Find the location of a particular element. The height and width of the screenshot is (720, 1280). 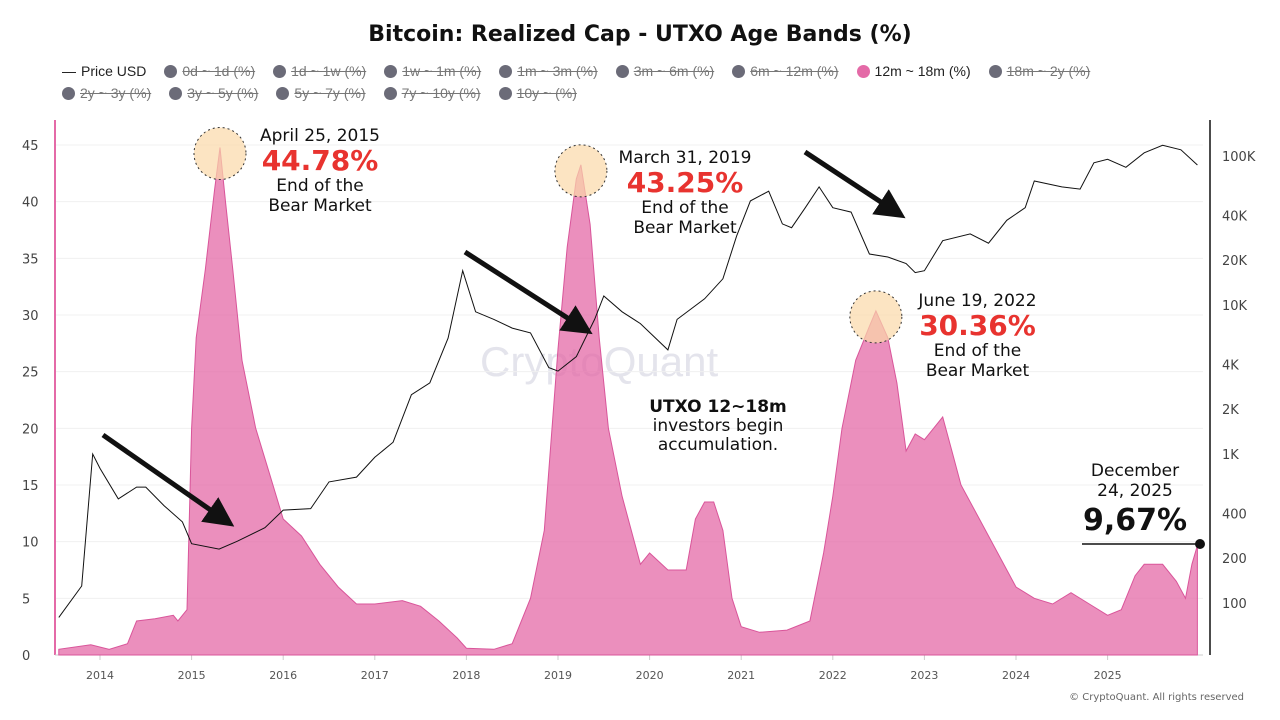

legend-label: 5y ~ 7y (%) is located at coordinates (330, 93).